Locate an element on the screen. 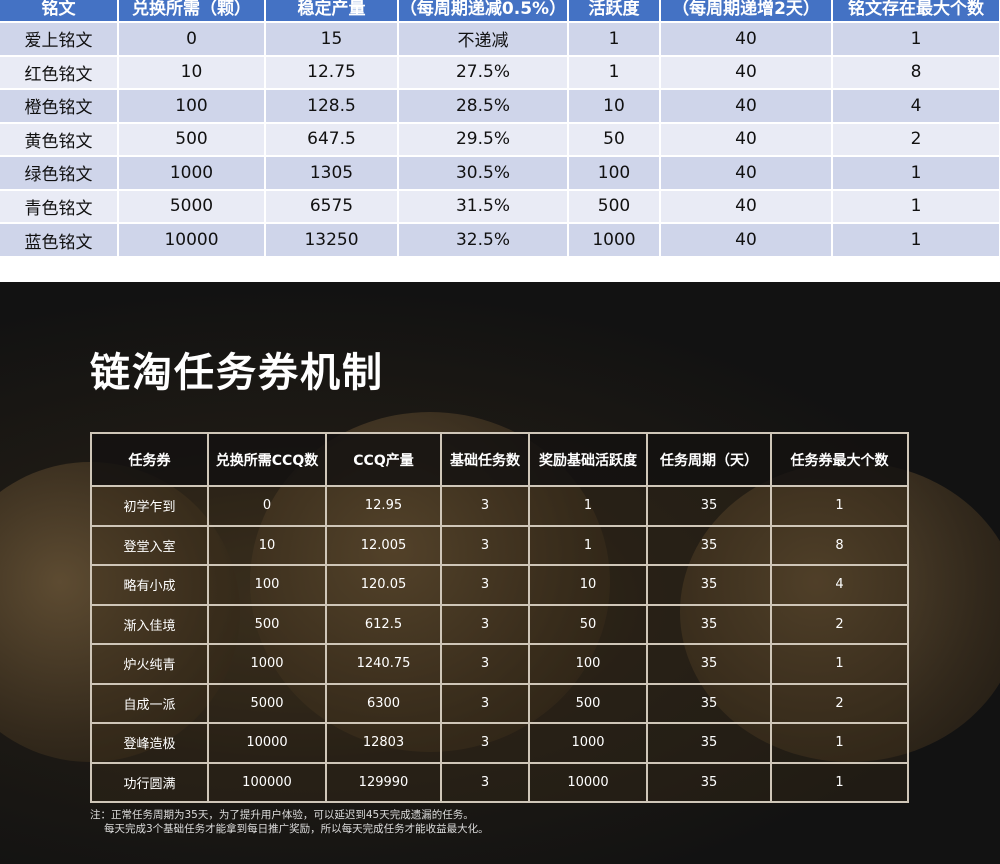 The width and height of the screenshot is (1000, 864). task-cell: 12.95 is located at coordinates (383, 506).